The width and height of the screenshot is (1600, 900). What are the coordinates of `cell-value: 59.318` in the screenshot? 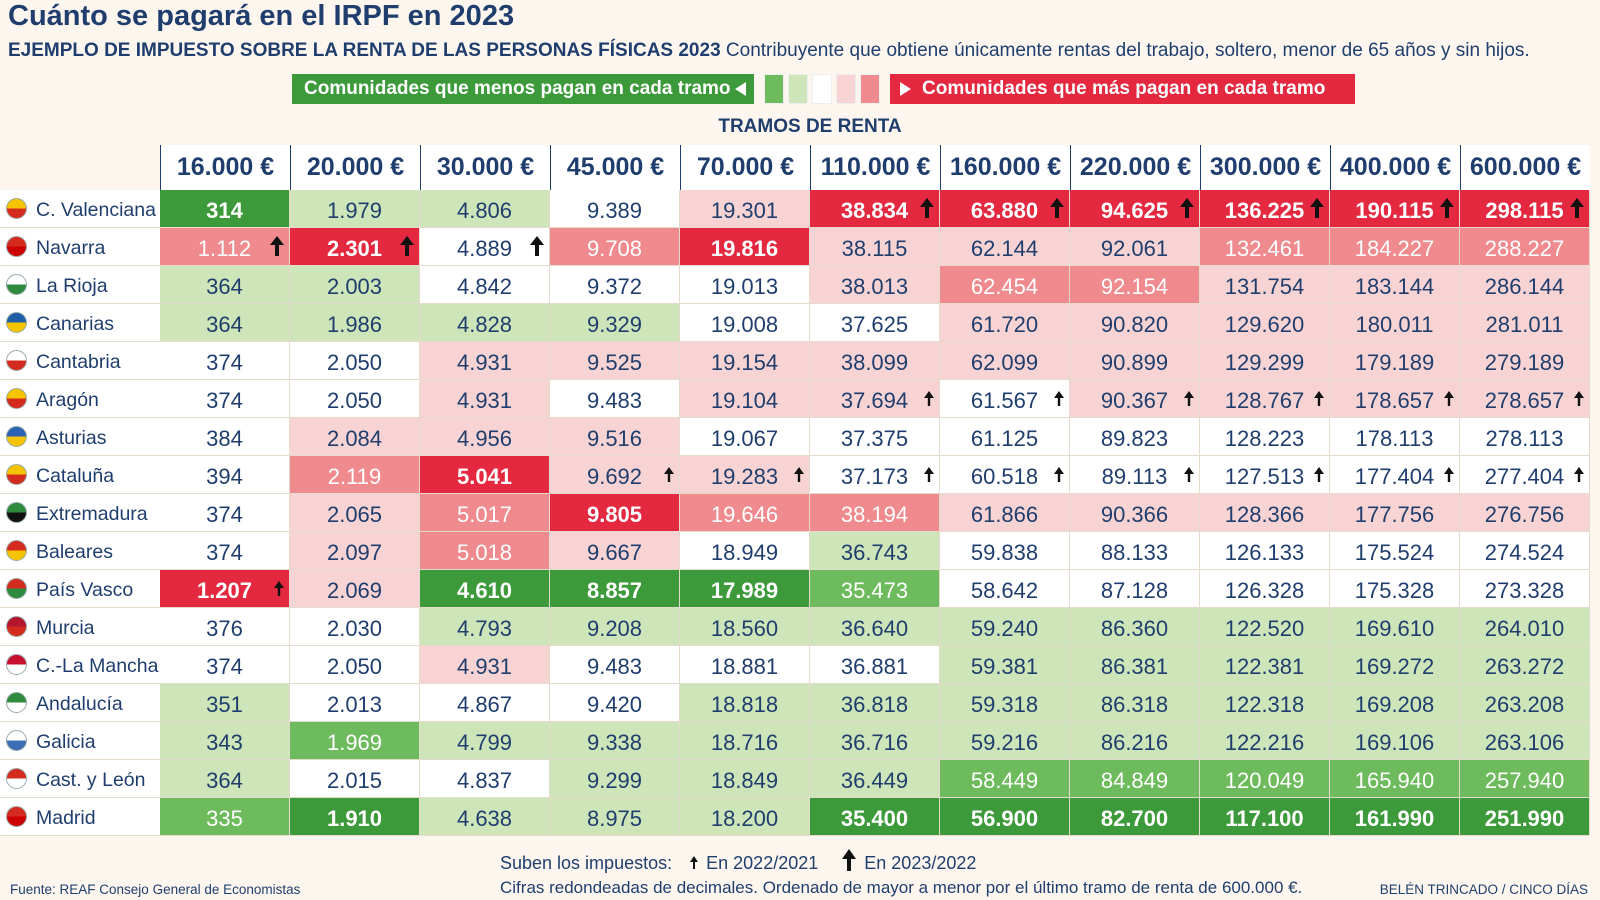 It's located at (1004, 704).